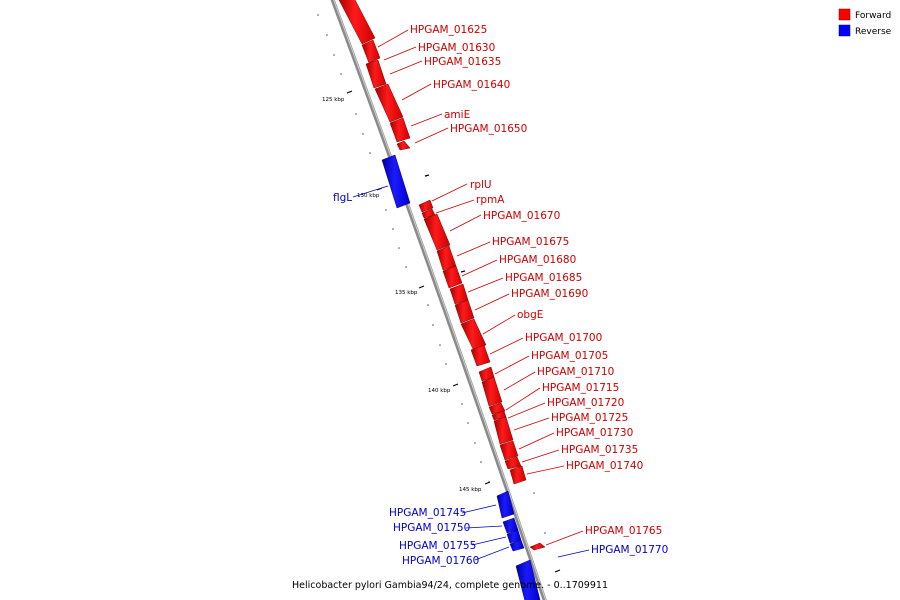  Describe the element at coordinates (342, 198) in the screenshot. I see `gene-label-flgL: flgL` at that location.